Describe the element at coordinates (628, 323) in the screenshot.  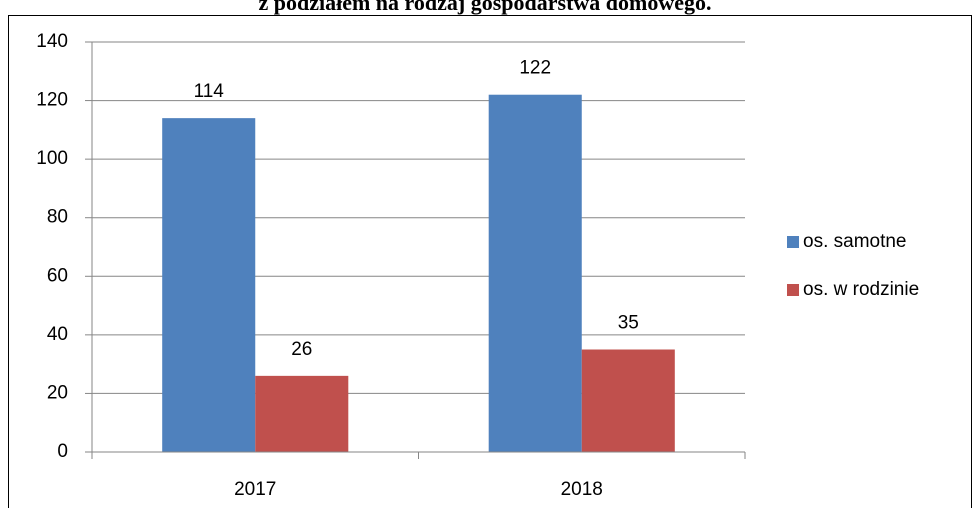
I see `data-label: 35` at that location.